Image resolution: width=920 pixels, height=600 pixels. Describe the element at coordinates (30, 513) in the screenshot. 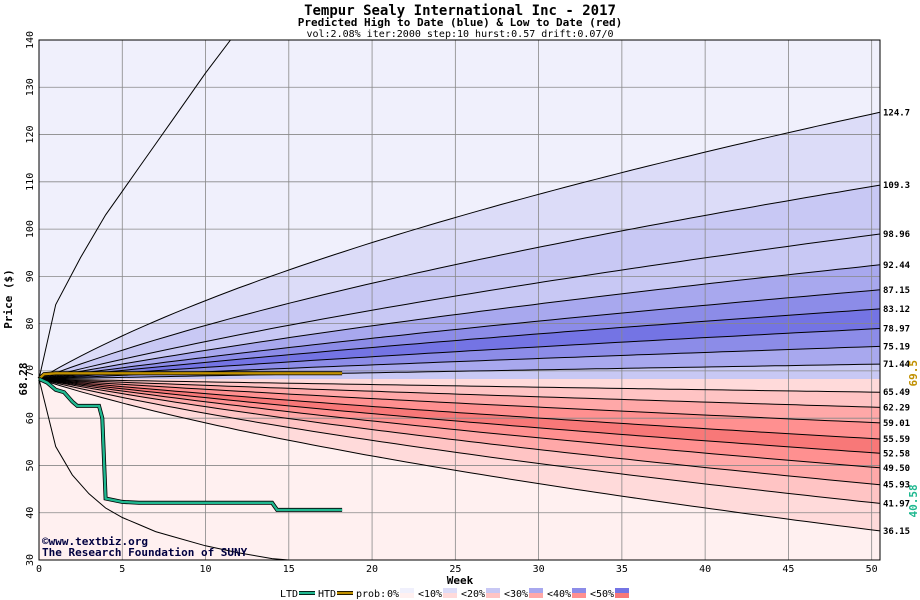

I see `y-tick-label: 40` at that location.